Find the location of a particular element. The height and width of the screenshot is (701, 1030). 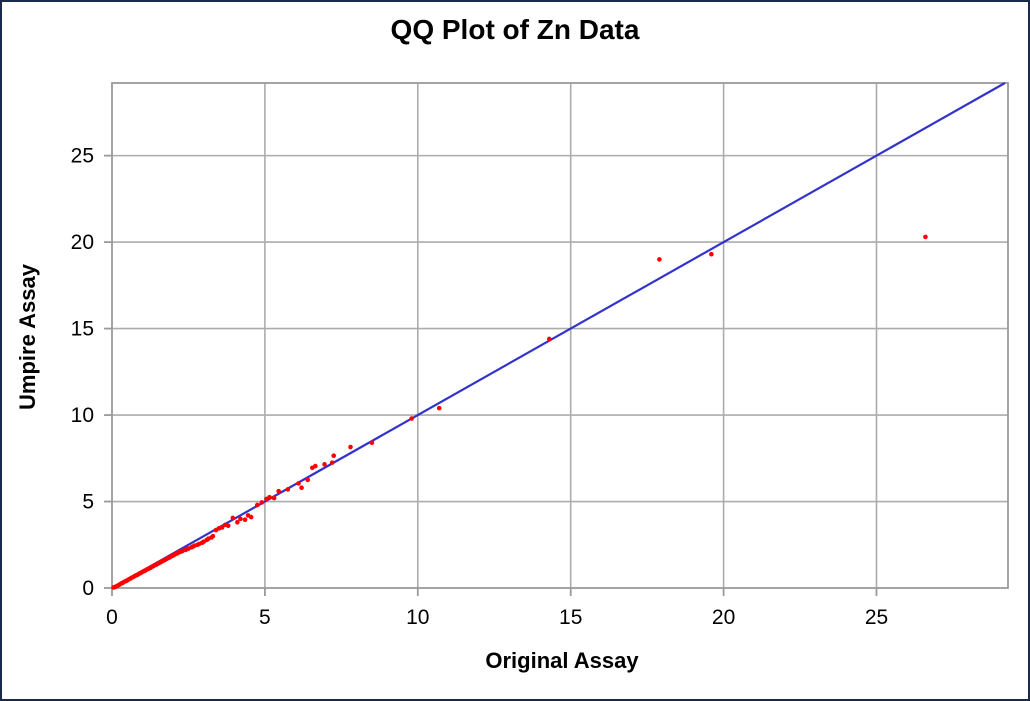

x-axis-title: Original Assay is located at coordinates (562, 660).